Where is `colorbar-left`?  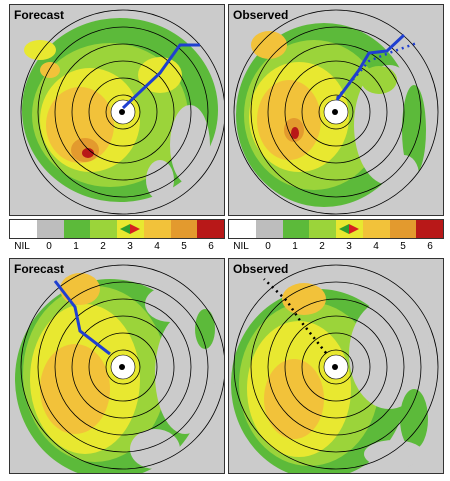
colorbar-left is located at coordinates (117, 229).